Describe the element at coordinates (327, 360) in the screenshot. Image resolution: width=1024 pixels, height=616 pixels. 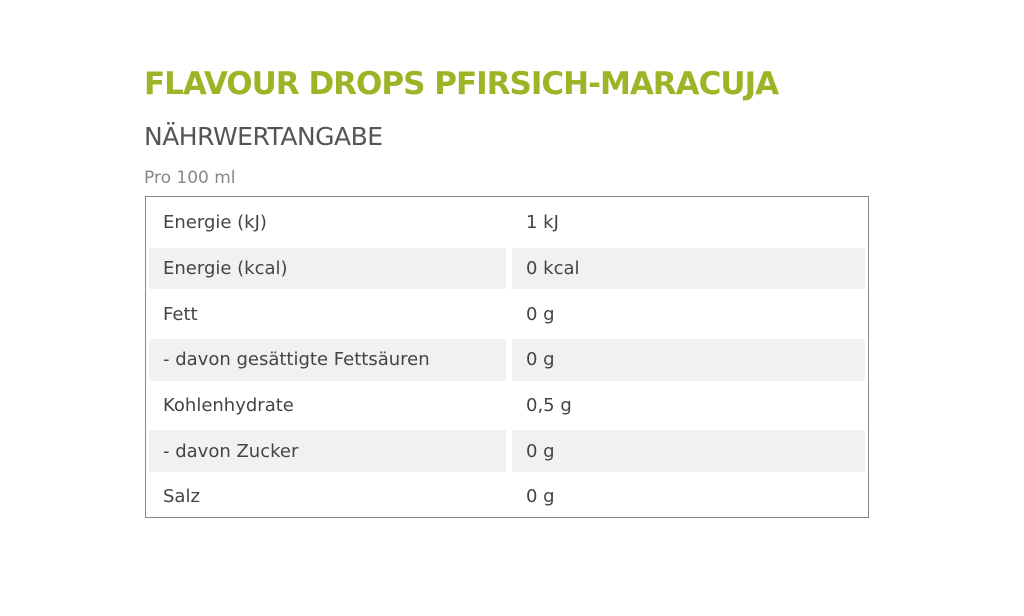
I see `nutrient-label: - davon gesättigte Fettsäuren` at that location.